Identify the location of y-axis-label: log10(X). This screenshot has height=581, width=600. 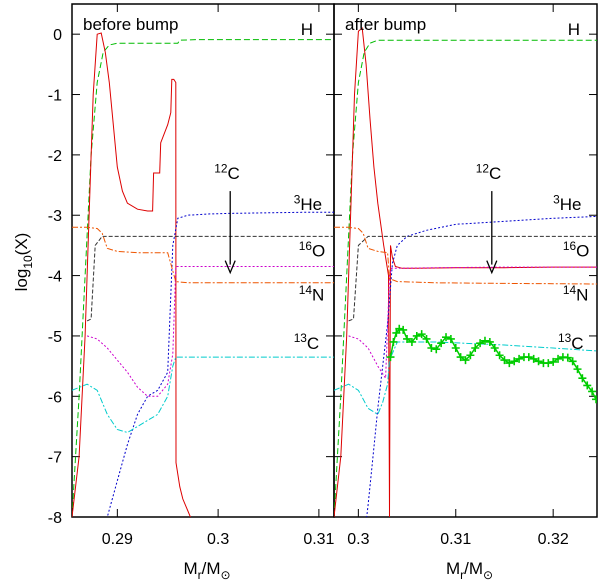
(23, 262).